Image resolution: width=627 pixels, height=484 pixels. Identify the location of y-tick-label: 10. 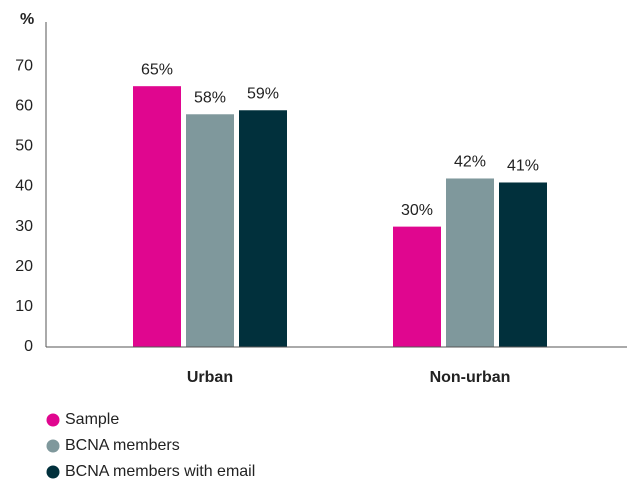
(24, 306).